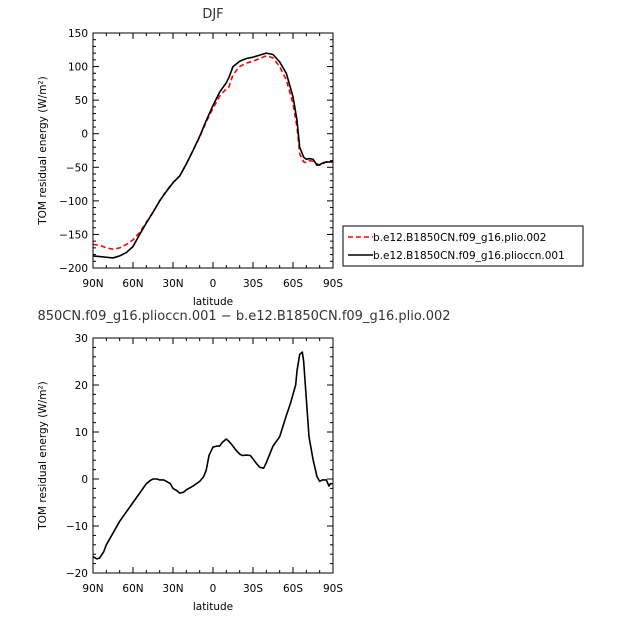  Describe the element at coordinates (73, 269) in the screenshot. I see `y-tick-label: −200` at that location.